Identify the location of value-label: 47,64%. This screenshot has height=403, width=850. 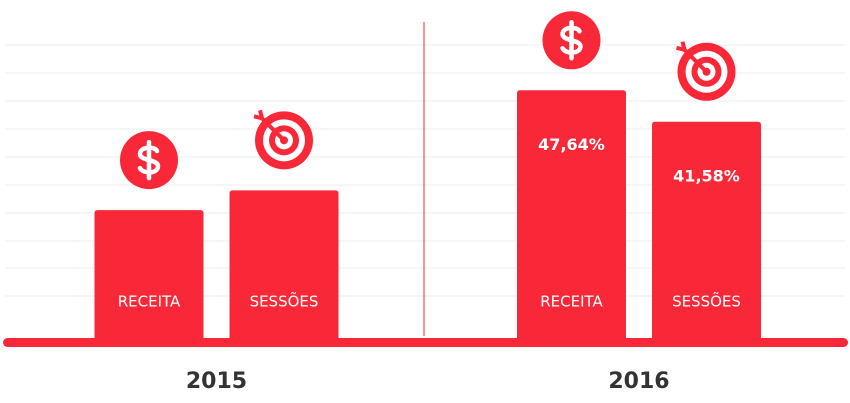
(571, 144).